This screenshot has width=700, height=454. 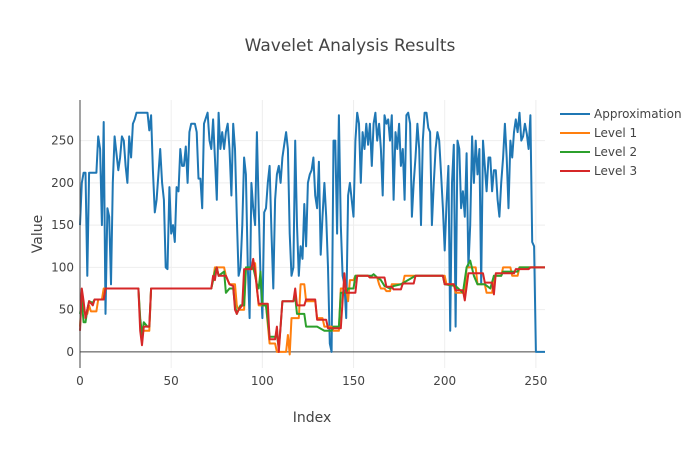 What do you see at coordinates (615, 152) in the screenshot?
I see `legend-label: Level 2` at bounding box center [615, 152].